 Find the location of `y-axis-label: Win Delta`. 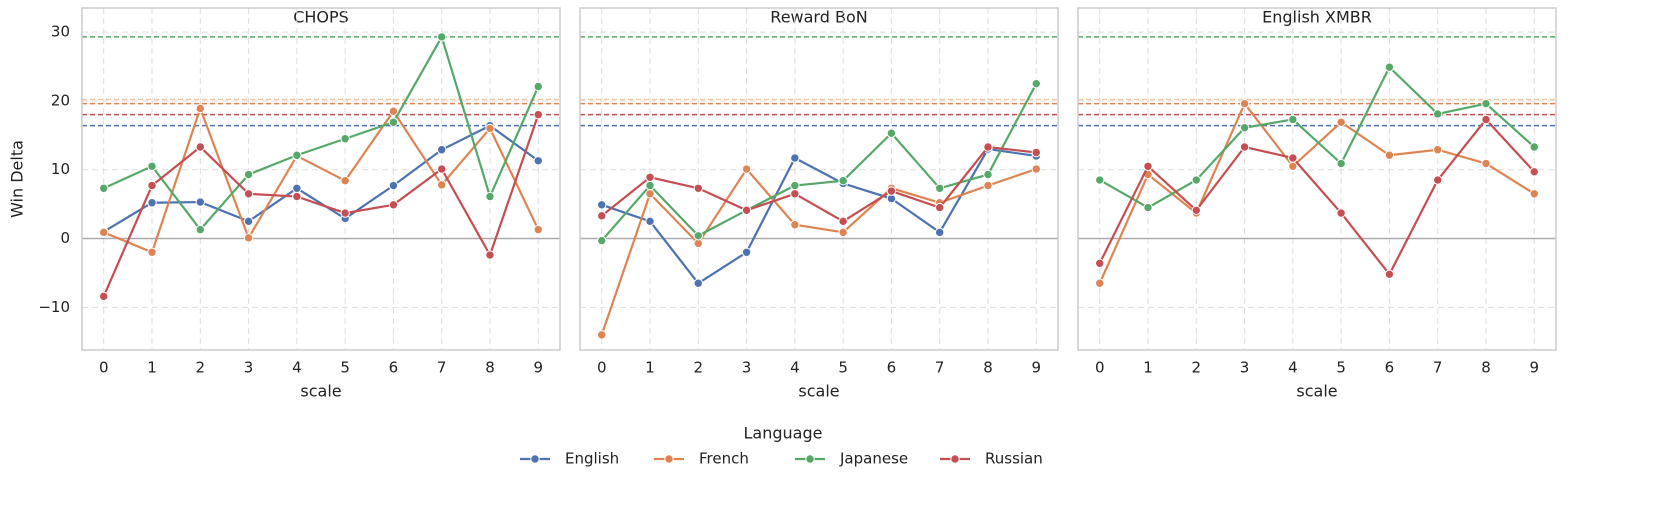

y-axis-label: Win Delta is located at coordinates (17, 179).